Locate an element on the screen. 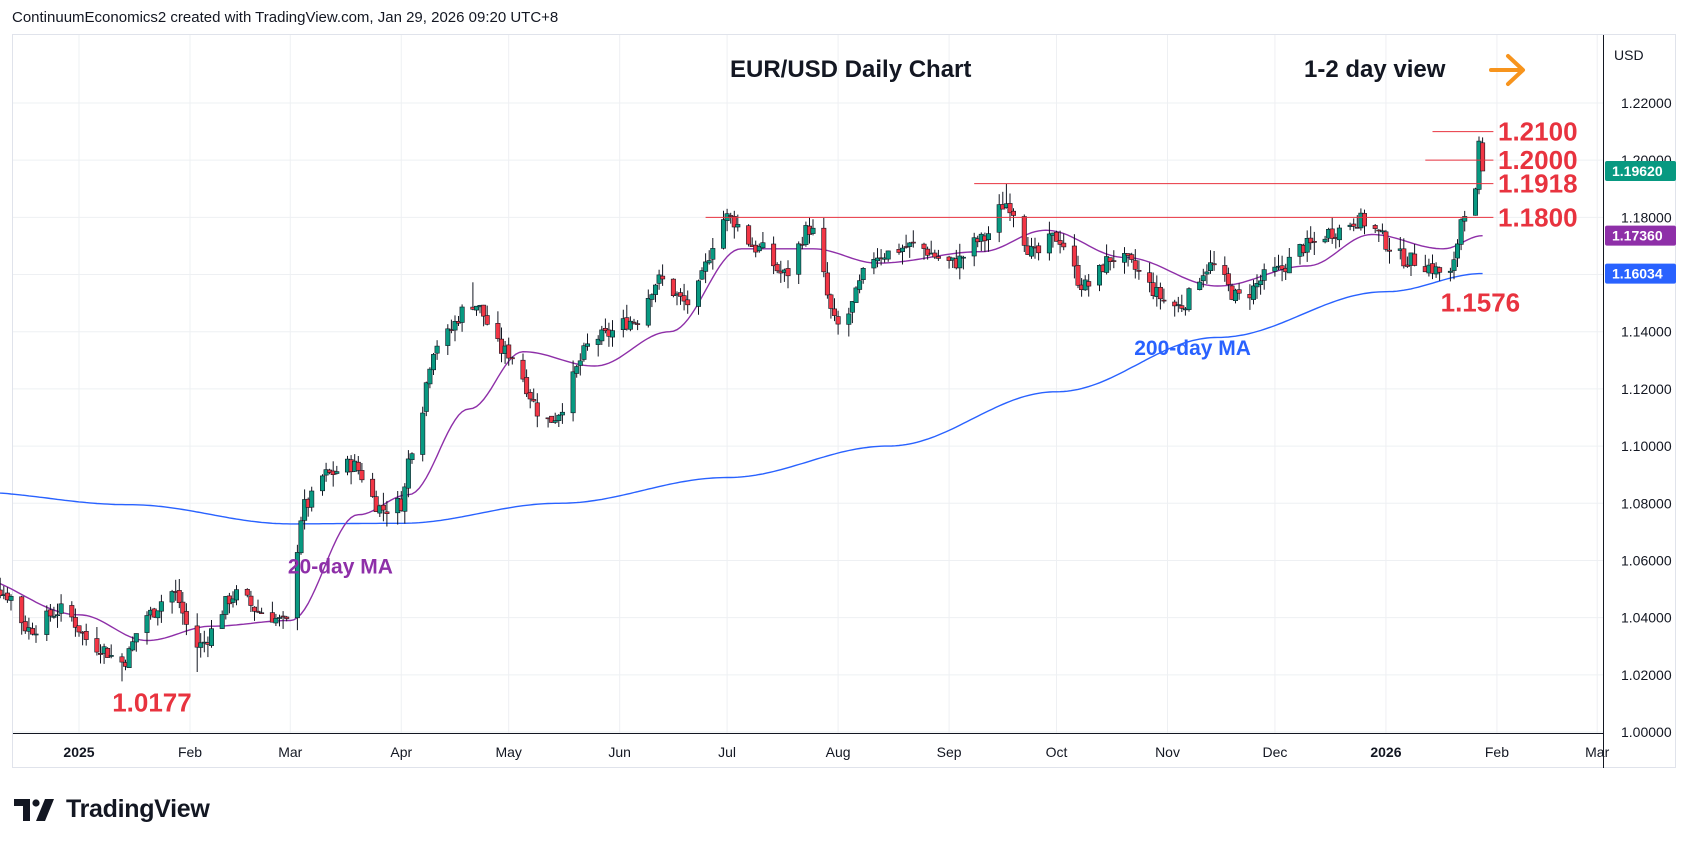 The height and width of the screenshot is (843, 1689). y-tick-label: 1.10000 is located at coordinates (1646, 446).